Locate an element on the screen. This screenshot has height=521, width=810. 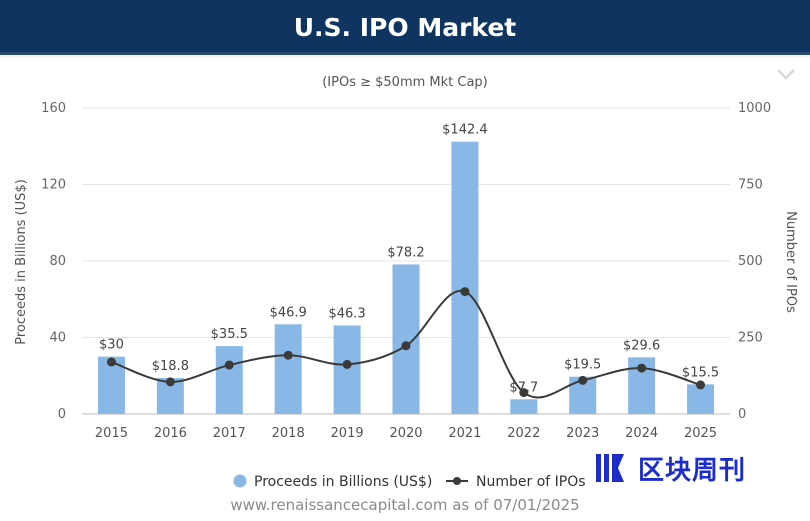
y2-tick-label: 250 is located at coordinates (750, 338).